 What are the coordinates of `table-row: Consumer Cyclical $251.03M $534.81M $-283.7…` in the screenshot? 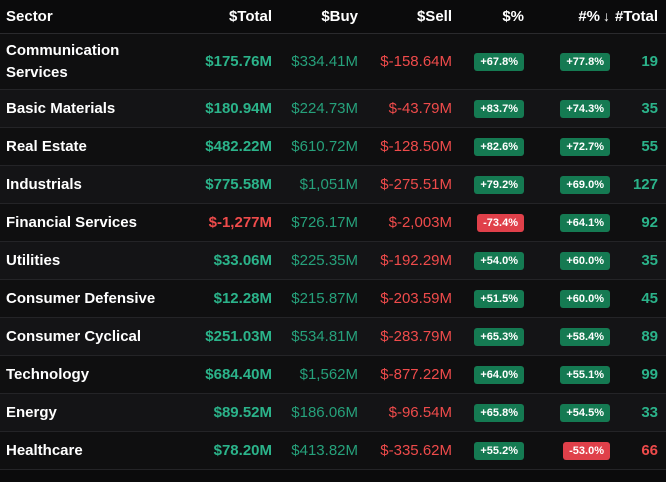 It's located at (333, 337).